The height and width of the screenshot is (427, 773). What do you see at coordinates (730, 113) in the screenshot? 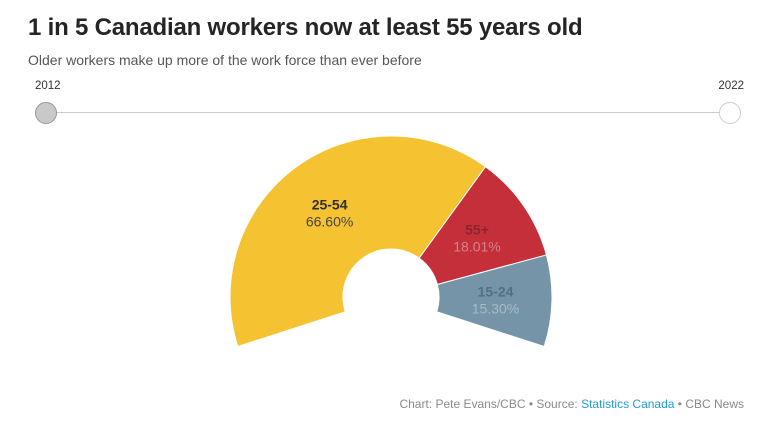
I see `year-slider-end-stop` at bounding box center [730, 113].